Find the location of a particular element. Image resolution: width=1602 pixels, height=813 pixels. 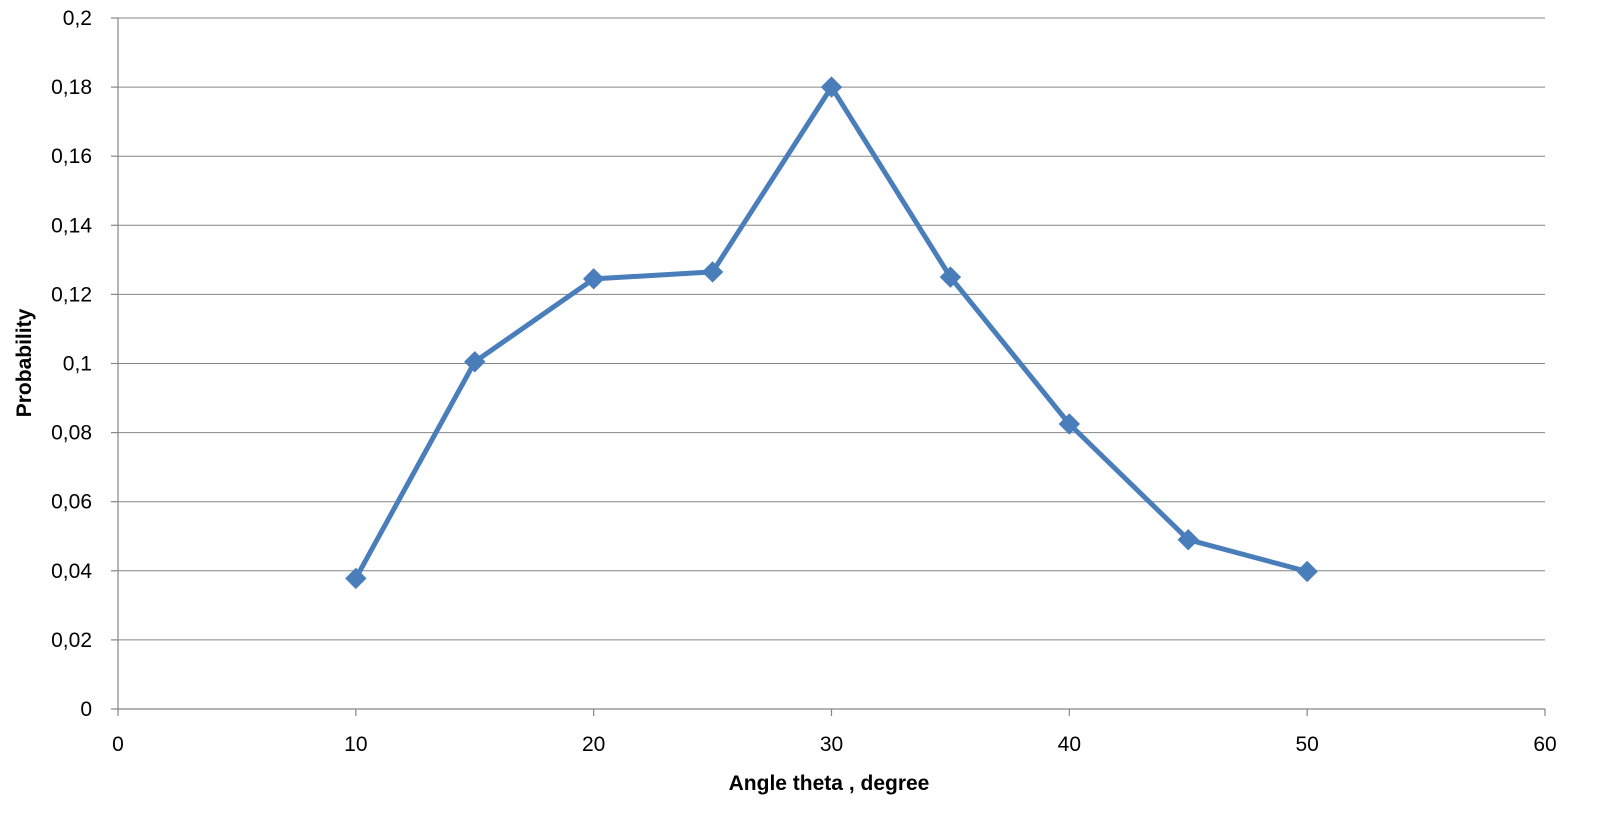

x-tick-label: 60 is located at coordinates (1544, 744).